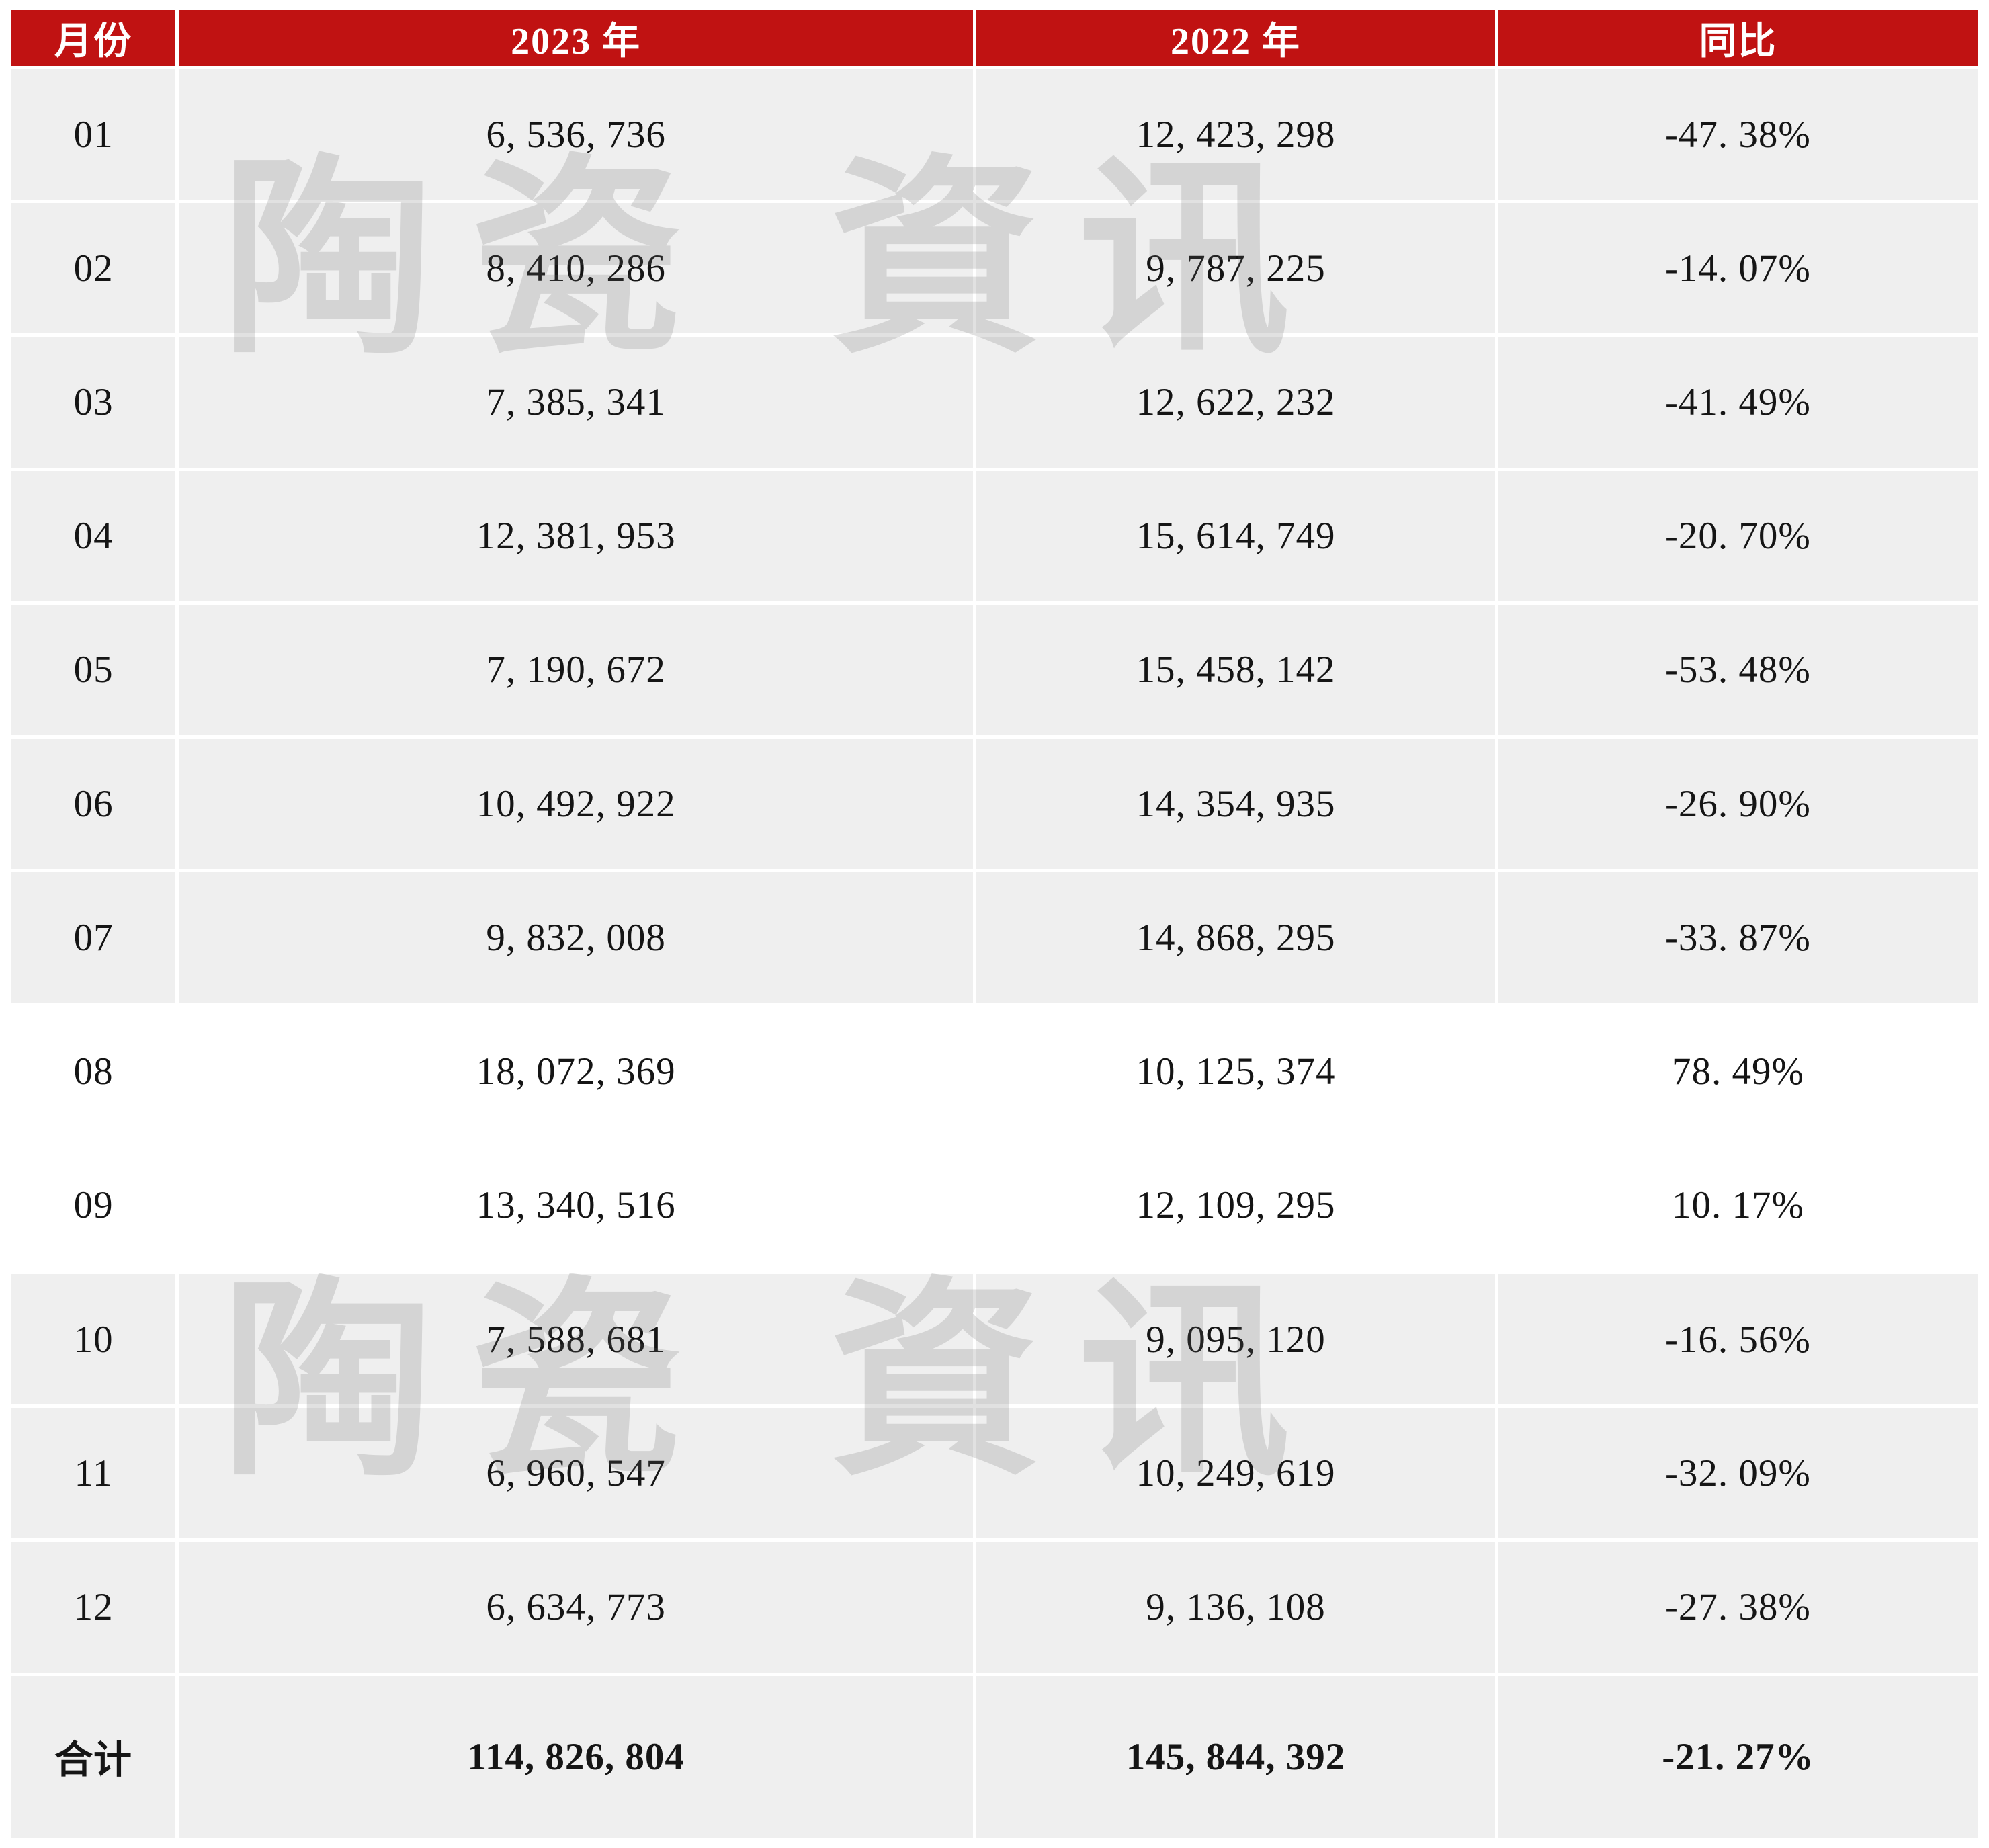  What do you see at coordinates (1738, 670) in the screenshot?
I see `cell-yoy: -53. 48%` at bounding box center [1738, 670].